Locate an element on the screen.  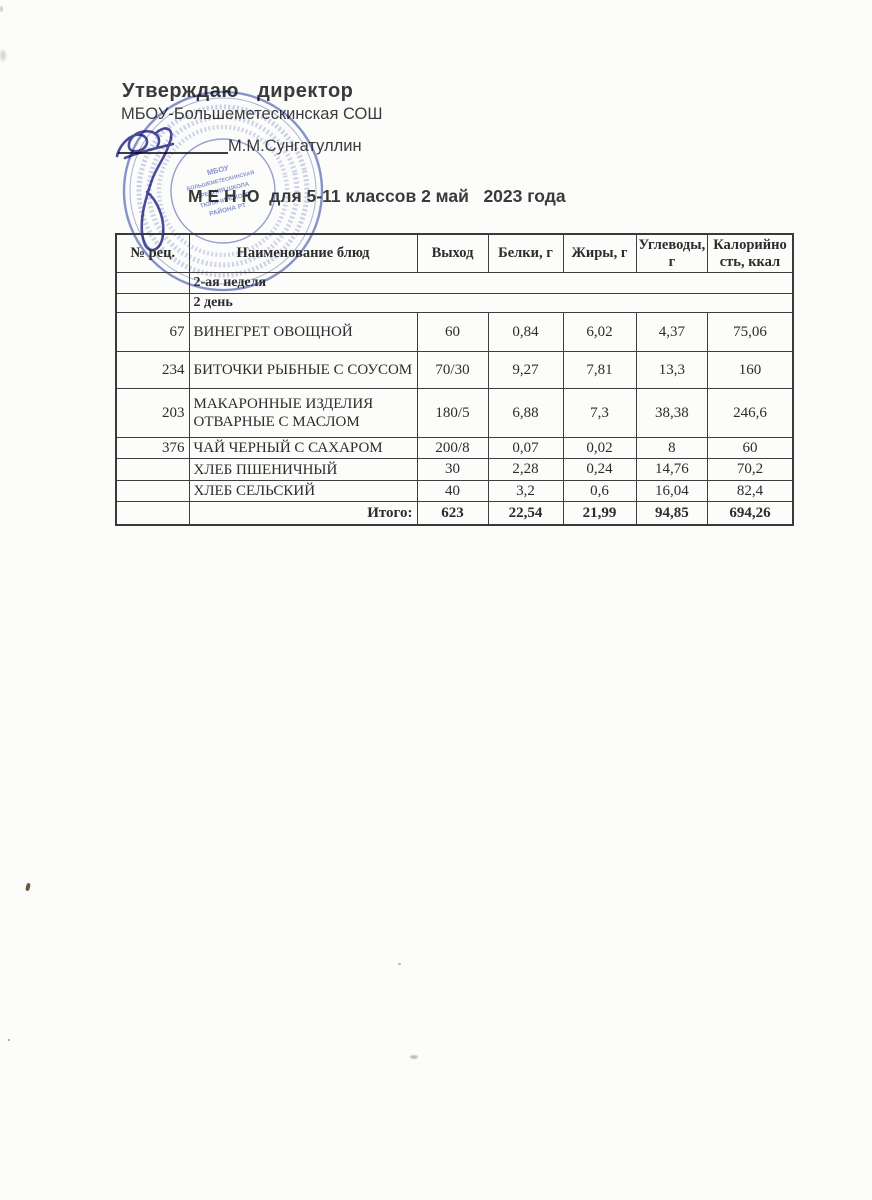
total-kcal-cell: 694,26 is located at coordinates (750, 513).